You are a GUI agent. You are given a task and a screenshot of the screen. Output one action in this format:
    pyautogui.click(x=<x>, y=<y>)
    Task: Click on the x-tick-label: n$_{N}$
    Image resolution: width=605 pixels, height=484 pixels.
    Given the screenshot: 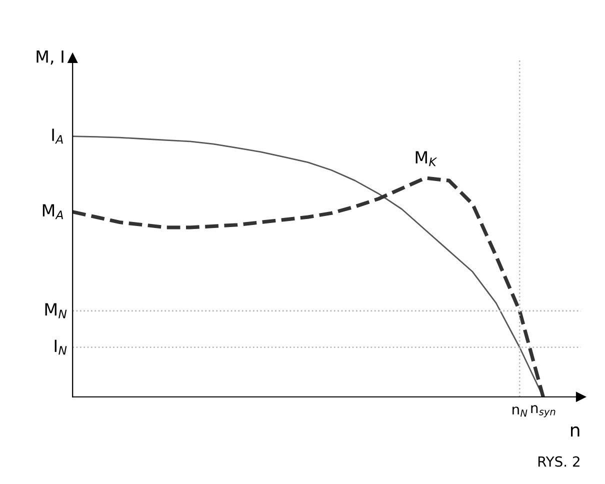 What is the action you would take?
    pyautogui.click(x=520, y=411)
    